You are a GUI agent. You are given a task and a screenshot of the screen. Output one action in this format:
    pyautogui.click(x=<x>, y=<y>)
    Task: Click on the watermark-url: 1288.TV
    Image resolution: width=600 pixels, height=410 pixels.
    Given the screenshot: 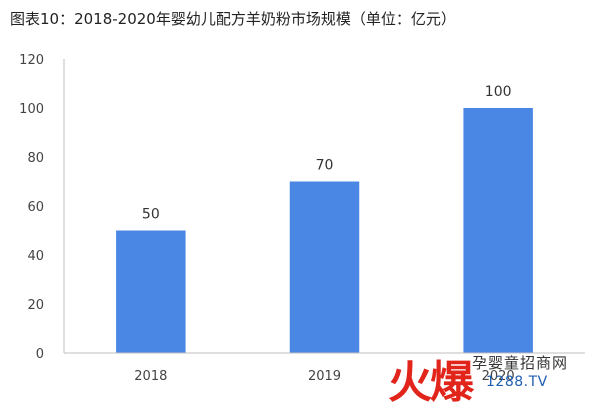 What is the action you would take?
    pyautogui.click(x=517, y=382)
    